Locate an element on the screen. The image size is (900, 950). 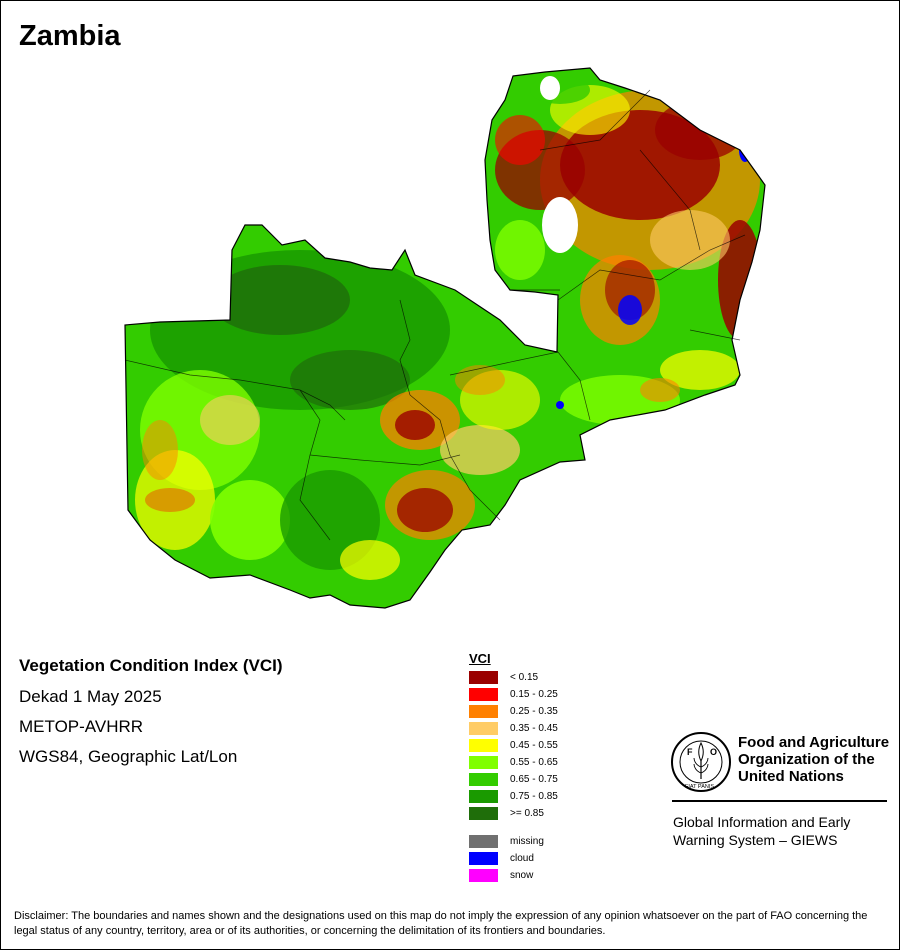
legend-label: 0.45 - 0.55 is located at coordinates (534, 745).